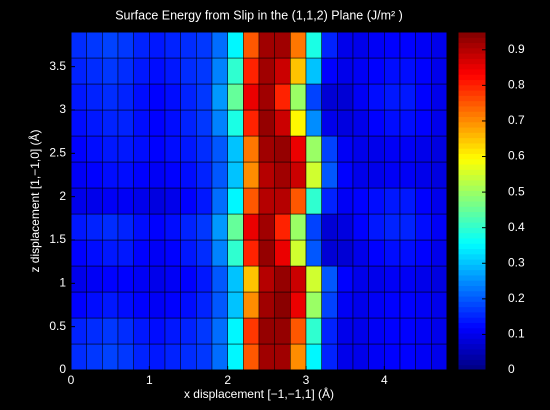 Image resolution: width=550 pixels, height=410 pixels. I want to click on y-tick-label: 2, so click(62, 196).